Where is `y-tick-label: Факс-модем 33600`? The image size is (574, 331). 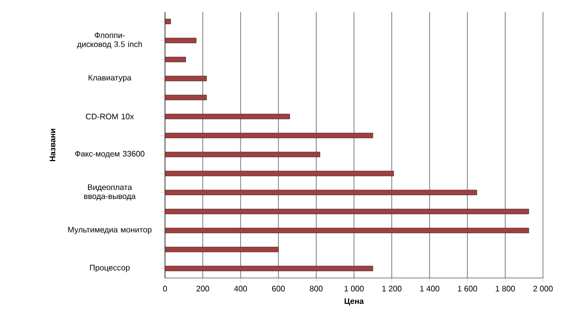
y-tick-label: Факс-модем 33600 is located at coordinates (109, 154).